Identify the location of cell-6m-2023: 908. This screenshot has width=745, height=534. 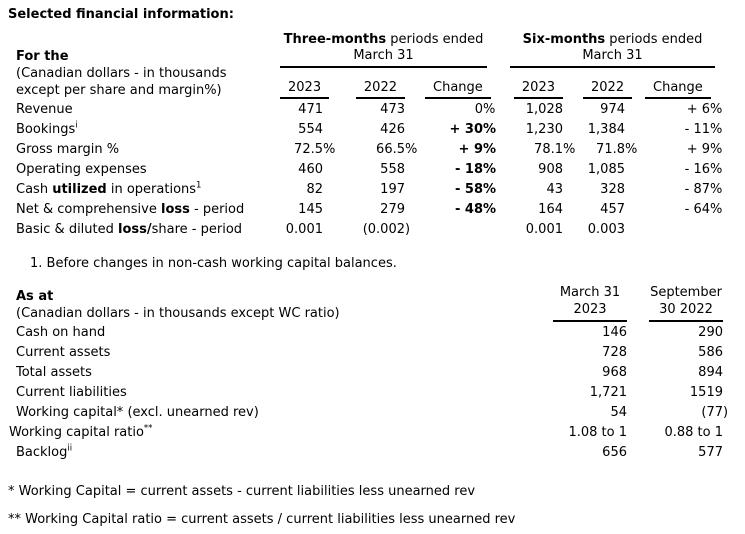
(550, 169).